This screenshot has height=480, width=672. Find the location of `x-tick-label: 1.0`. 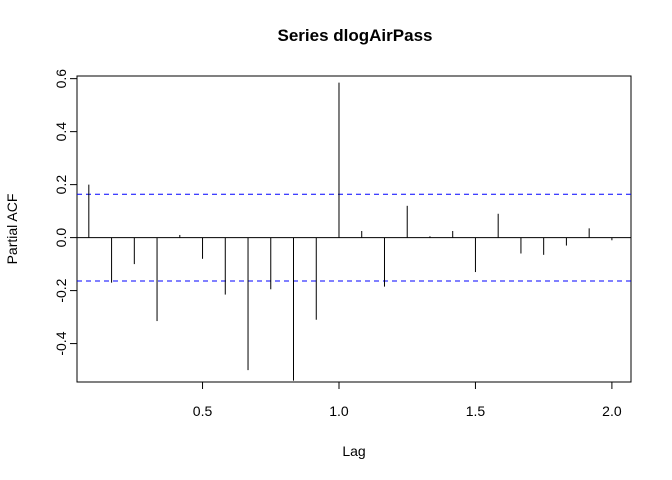

x-tick-label: 1.0 is located at coordinates (339, 411).